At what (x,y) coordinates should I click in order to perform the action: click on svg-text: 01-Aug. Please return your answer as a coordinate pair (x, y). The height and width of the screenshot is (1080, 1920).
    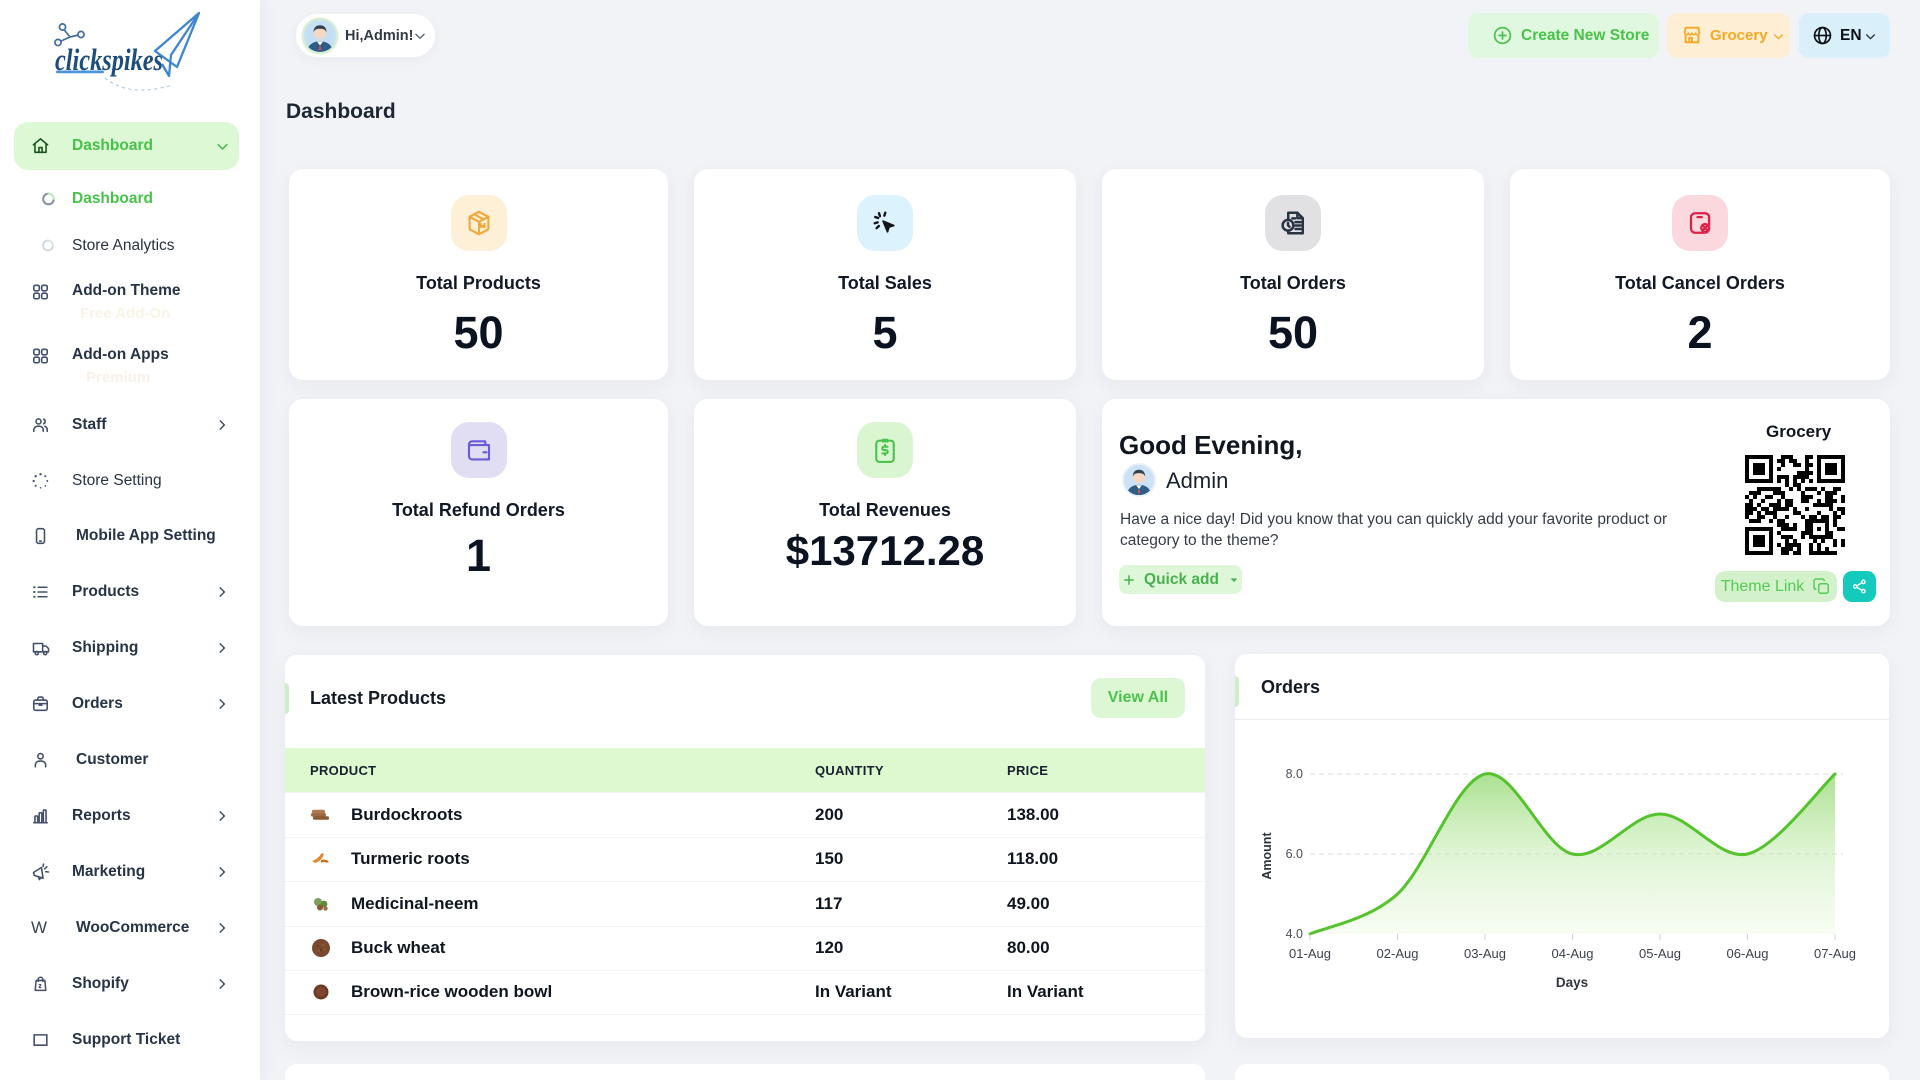
    Looking at the image, I should click on (1310, 953).